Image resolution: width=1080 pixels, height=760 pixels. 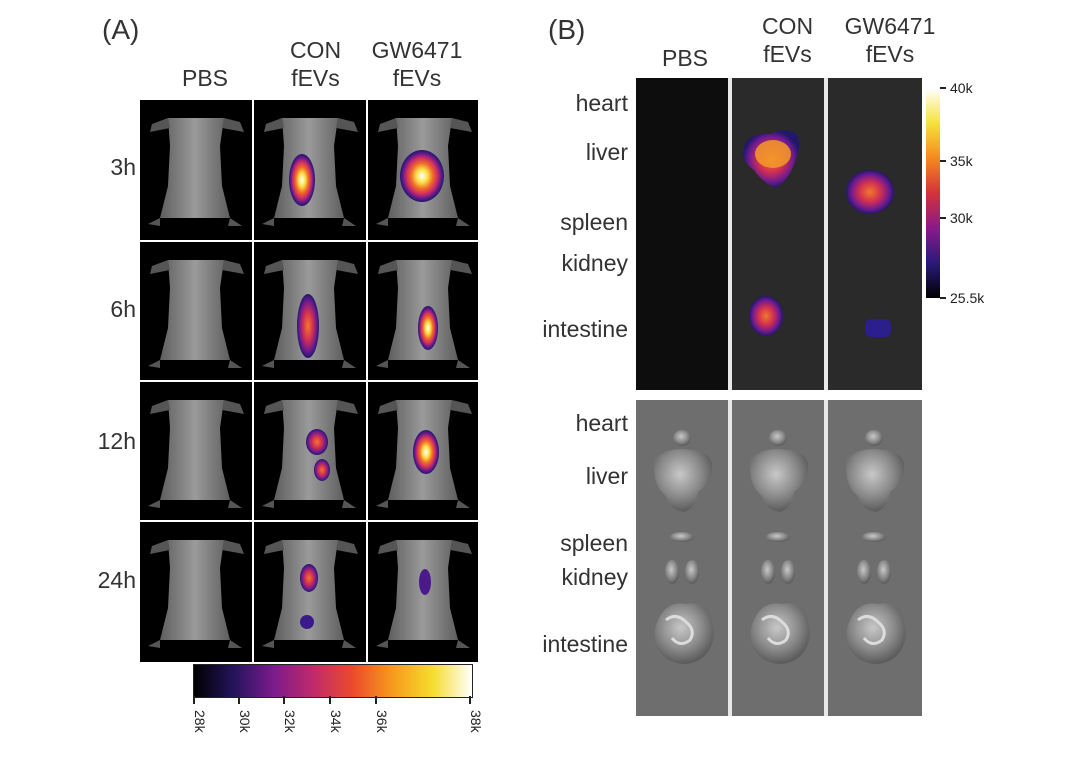 What do you see at coordinates (336, 721) in the screenshot?
I see `cbar-a-tick-34k: 34k` at bounding box center [336, 721].